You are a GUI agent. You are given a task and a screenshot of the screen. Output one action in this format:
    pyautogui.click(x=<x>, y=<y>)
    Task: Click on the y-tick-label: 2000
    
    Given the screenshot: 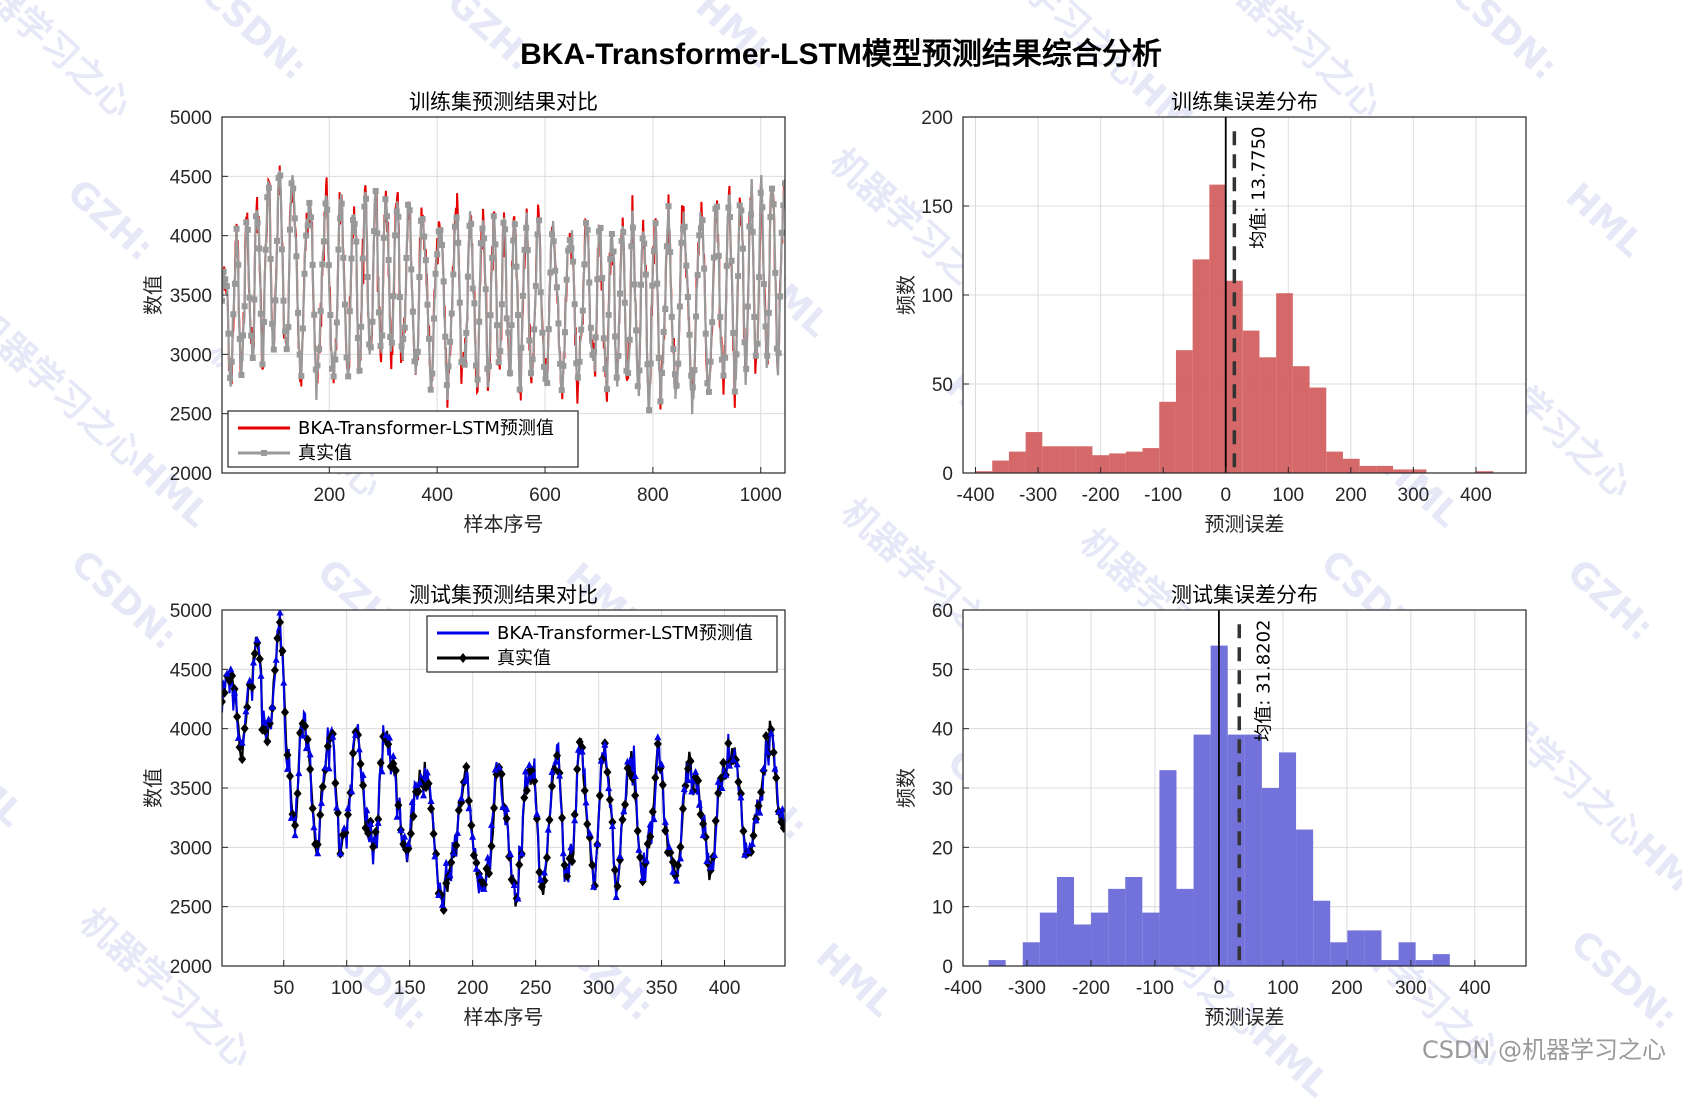 What is the action you would take?
    pyautogui.click(x=191, y=474)
    